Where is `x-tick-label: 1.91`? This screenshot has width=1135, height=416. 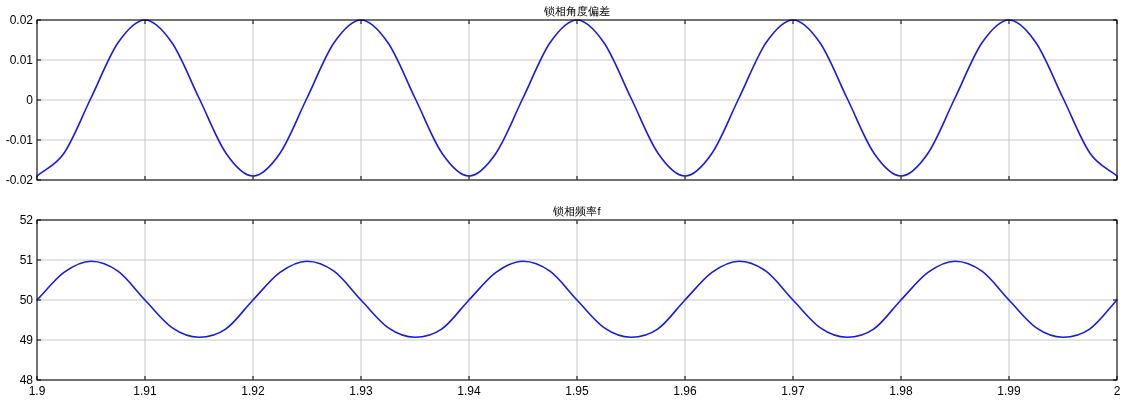 x-tick-label: 1.91 is located at coordinates (145, 391).